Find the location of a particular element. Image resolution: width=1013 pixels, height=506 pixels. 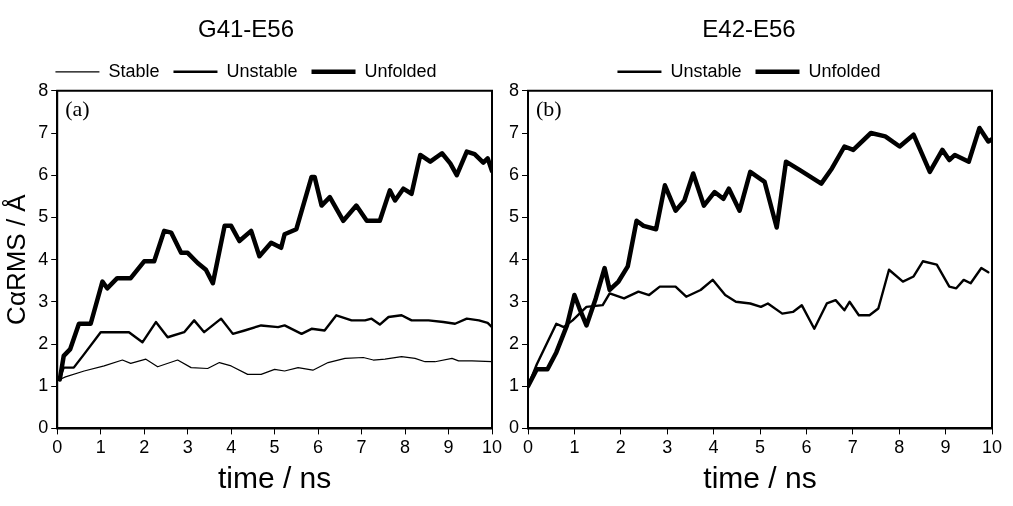

y-axis-title: CαRMS / Å is located at coordinates (15, 259).